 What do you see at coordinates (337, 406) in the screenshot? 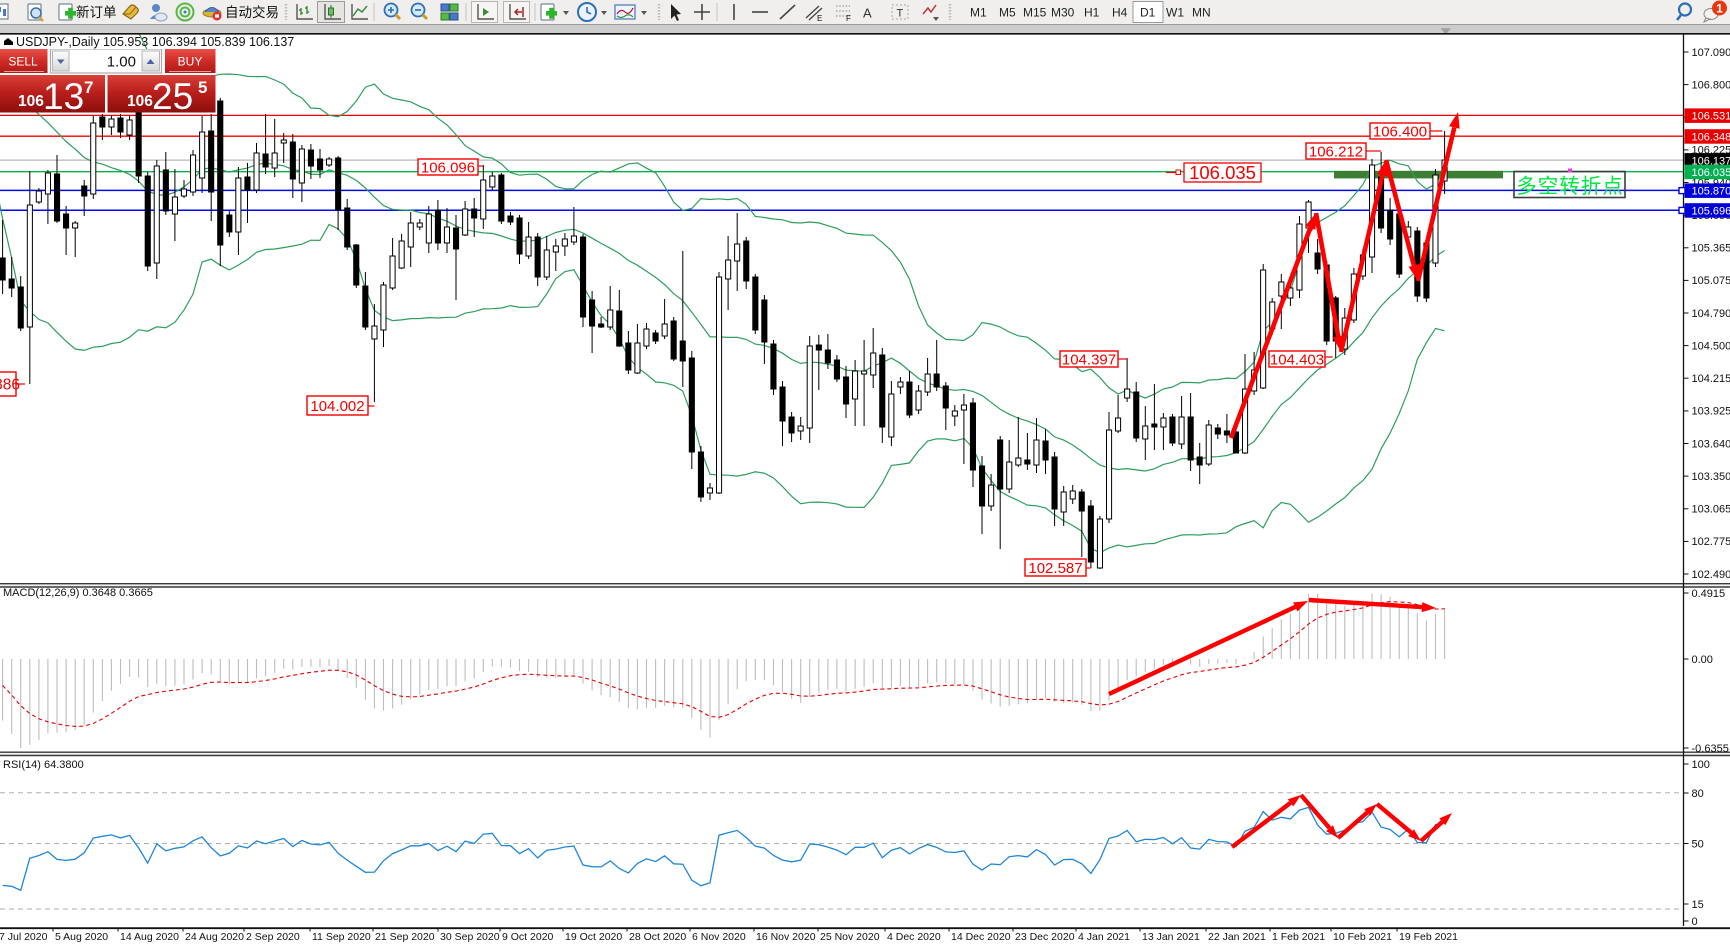
I see `svg-text: 104.002` at bounding box center [337, 406].